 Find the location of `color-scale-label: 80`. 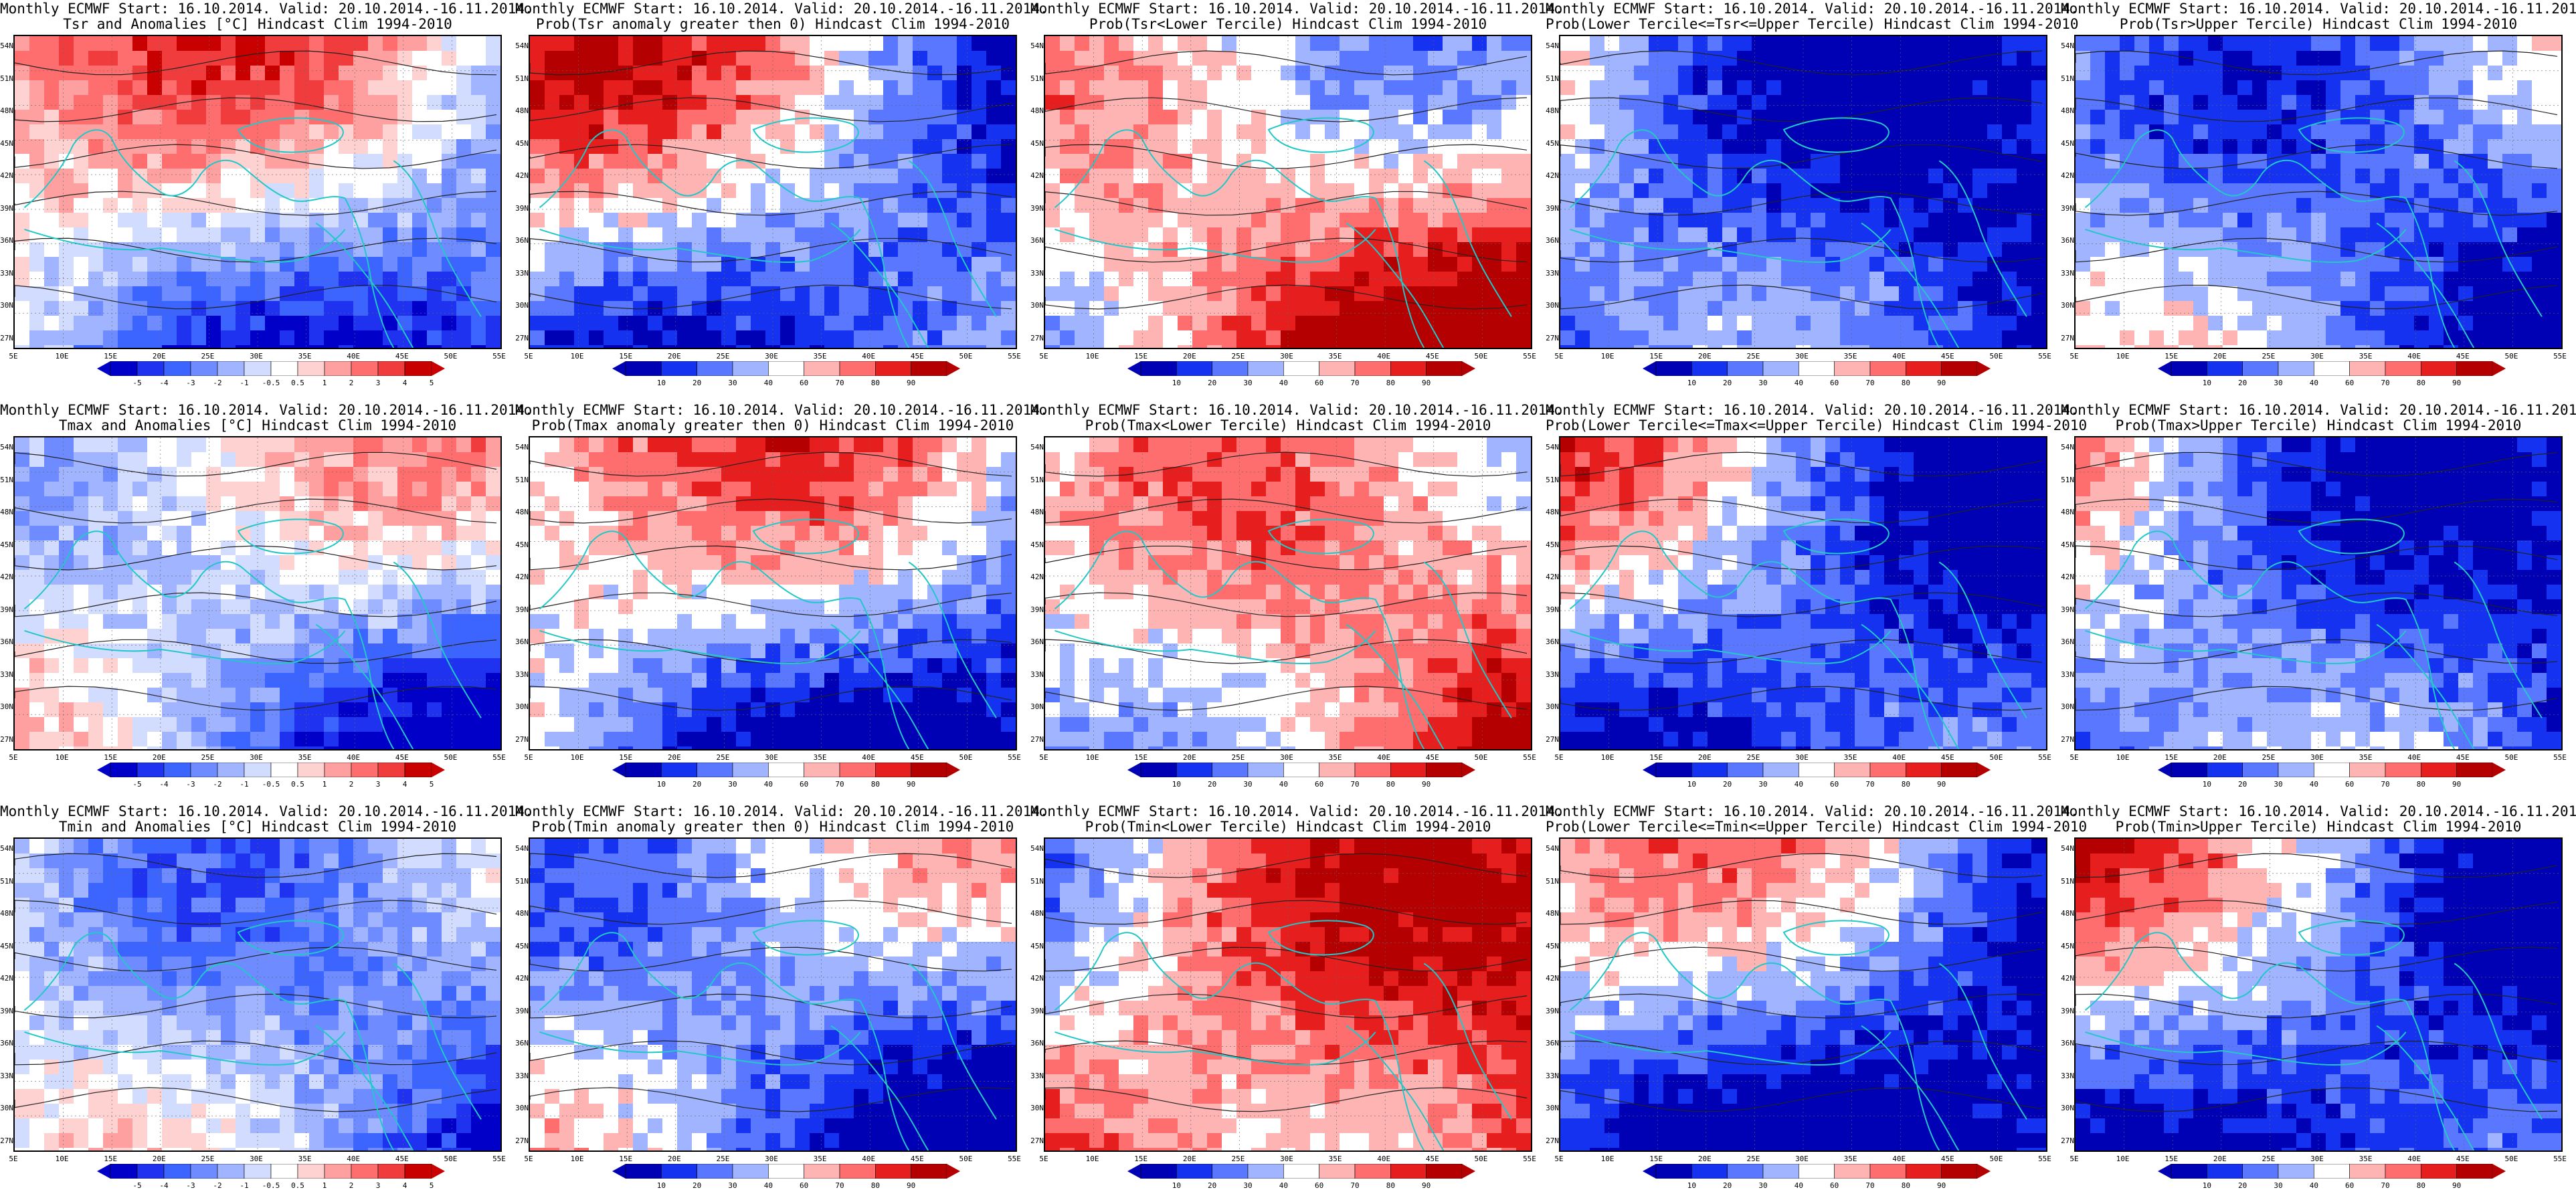

color-scale-label: 80 is located at coordinates (2420, 1185).